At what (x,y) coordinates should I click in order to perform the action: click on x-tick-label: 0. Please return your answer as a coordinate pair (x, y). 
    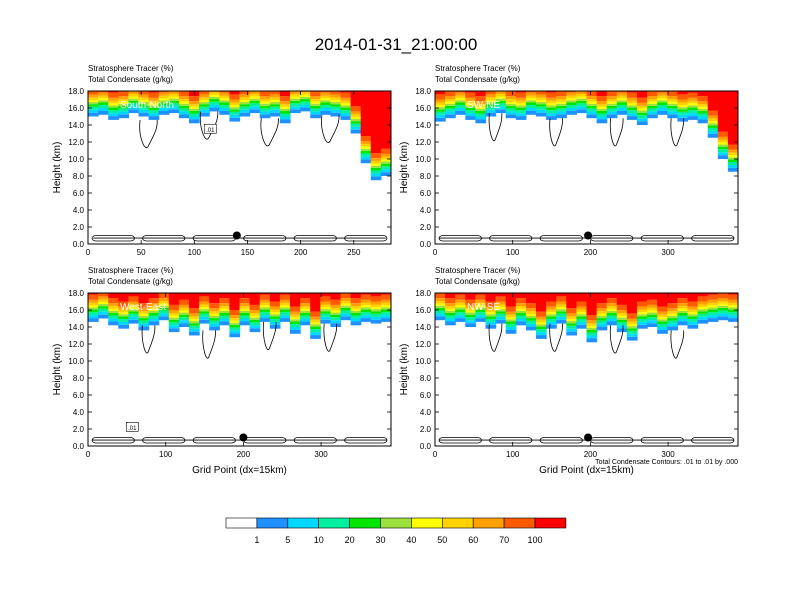
    Looking at the image, I should click on (88, 252).